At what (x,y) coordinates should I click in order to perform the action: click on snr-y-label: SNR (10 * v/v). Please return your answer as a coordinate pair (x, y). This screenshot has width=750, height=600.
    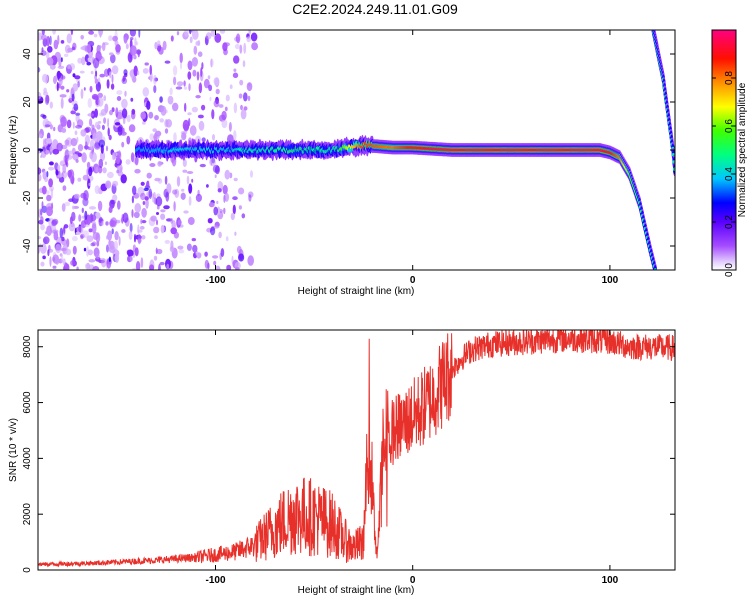
    Looking at the image, I should click on (13, 450).